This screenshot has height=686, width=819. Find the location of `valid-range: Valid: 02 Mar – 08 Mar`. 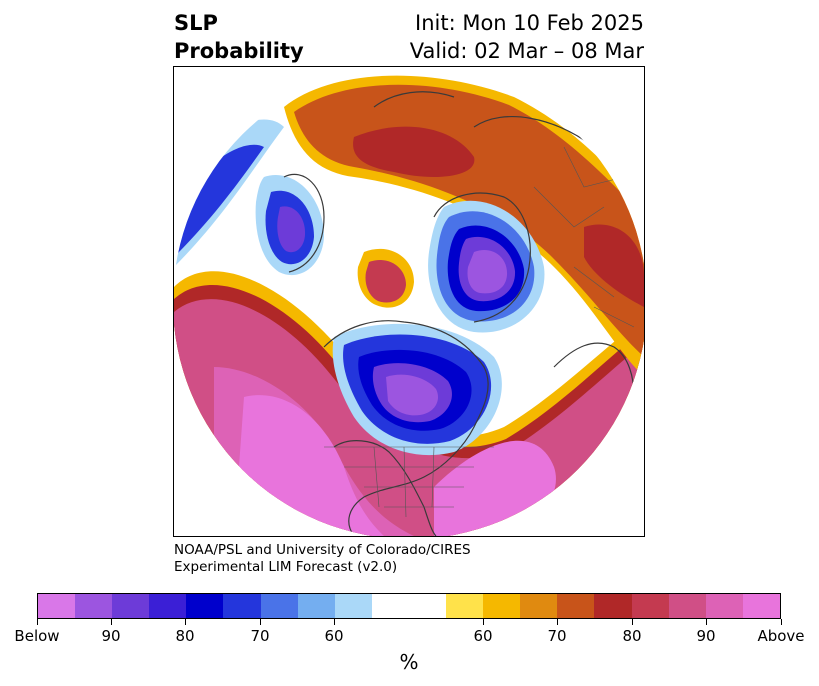

valid-range: Valid: 02 Mar – 08 Mar is located at coordinates (526, 51).